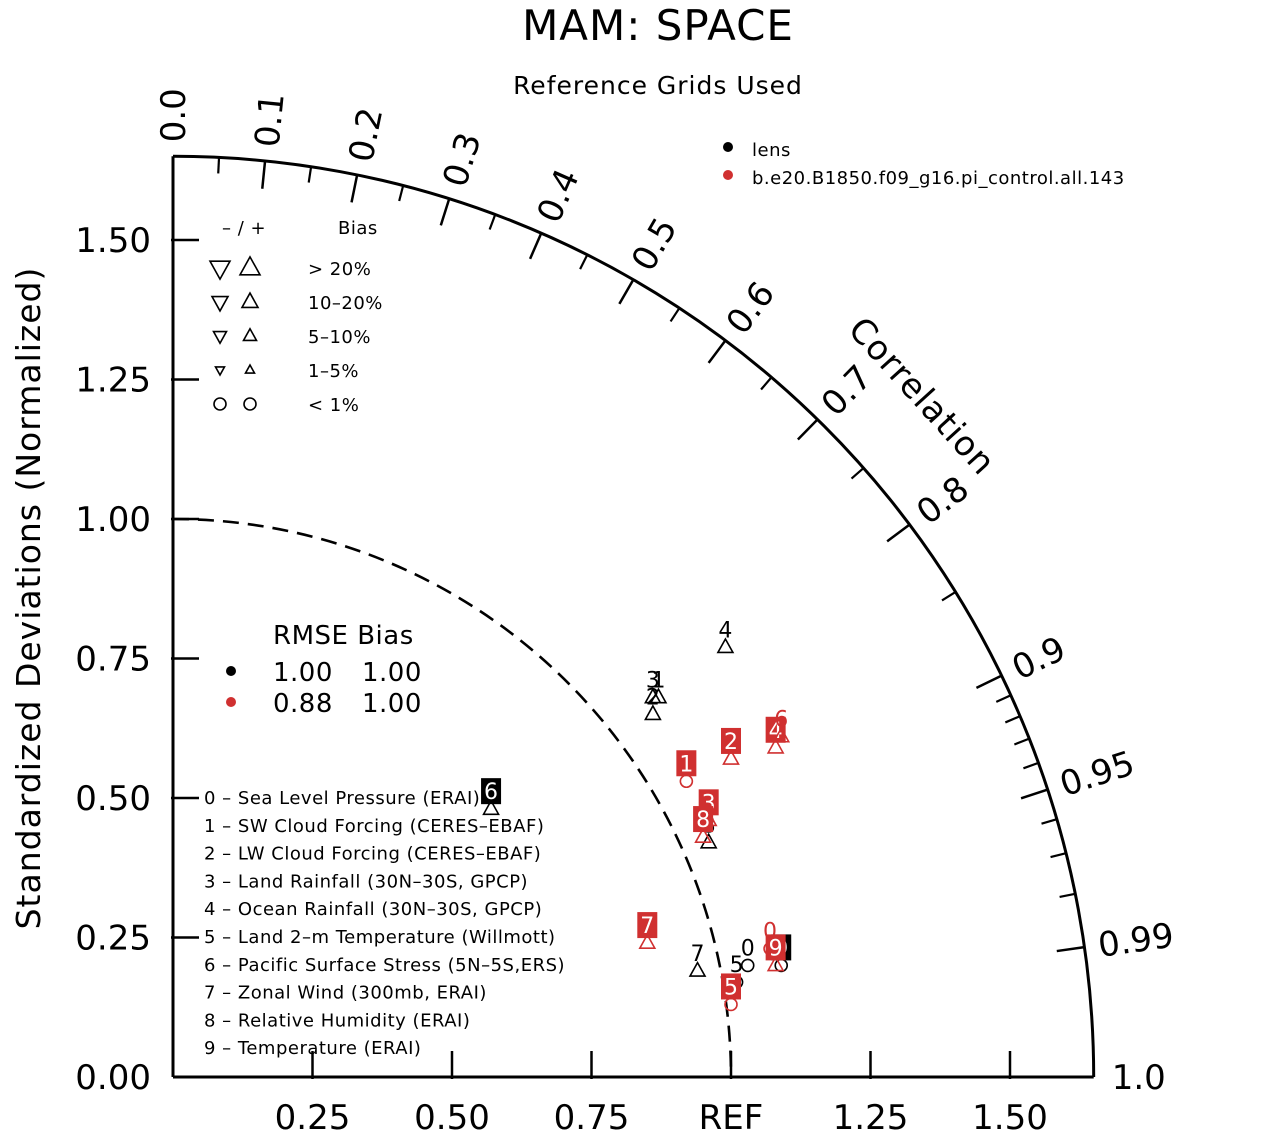  I want to click on point-label: 4, so click(776, 731).